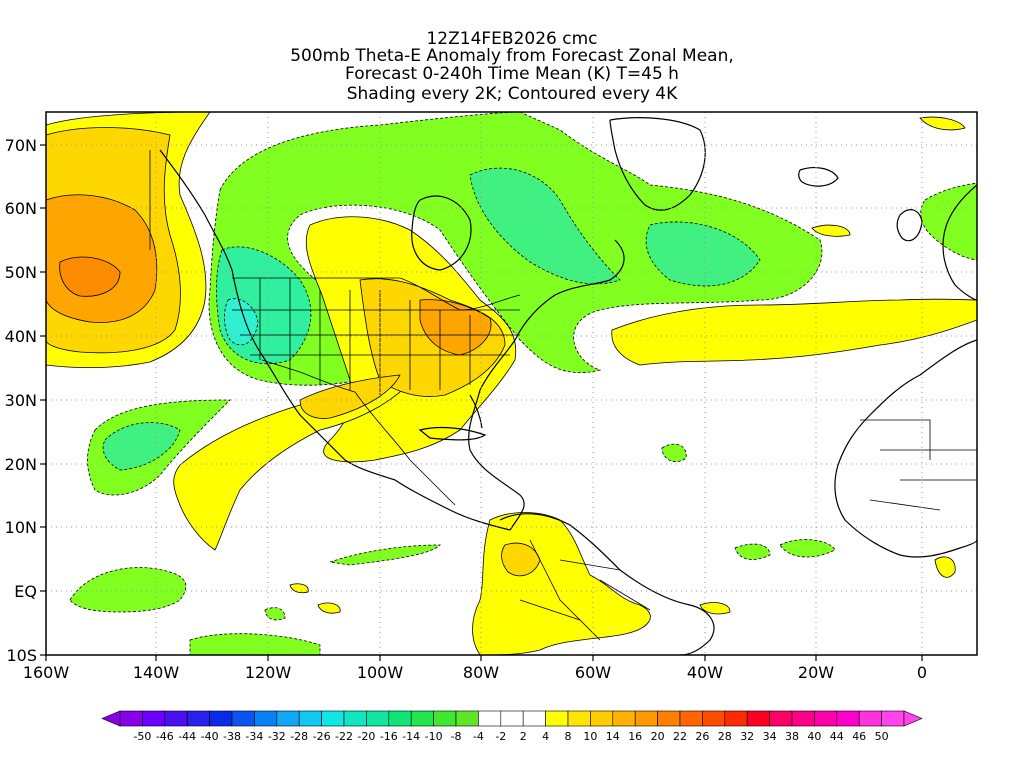 This screenshot has height=768, width=1024. I want to click on colorbar-label: 22, so click(680, 736).